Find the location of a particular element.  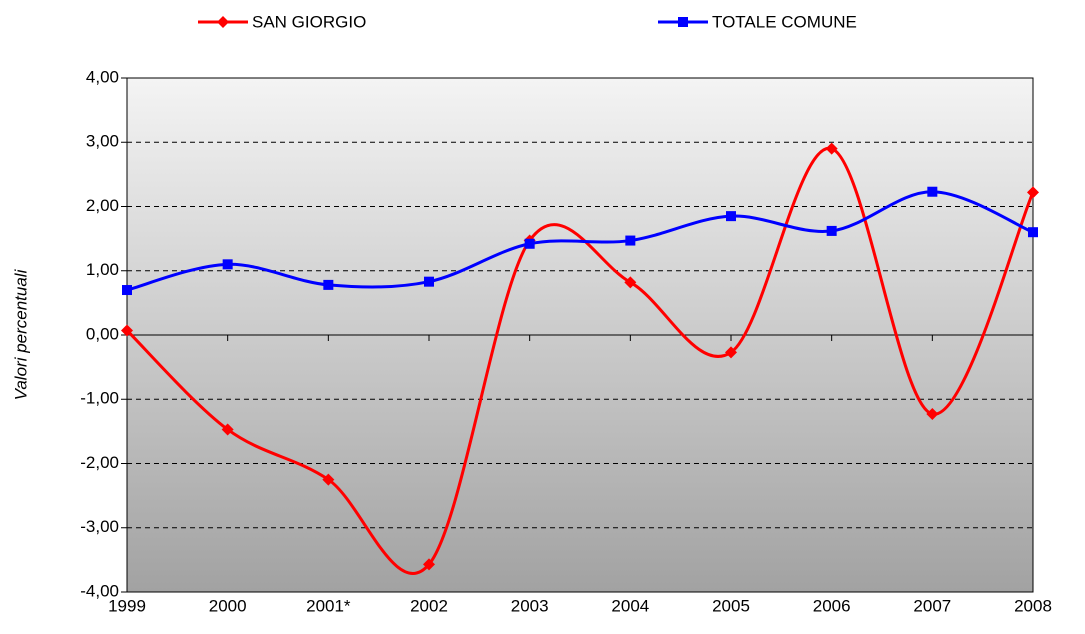

x-tick-label: 2001* is located at coordinates (328, 605).